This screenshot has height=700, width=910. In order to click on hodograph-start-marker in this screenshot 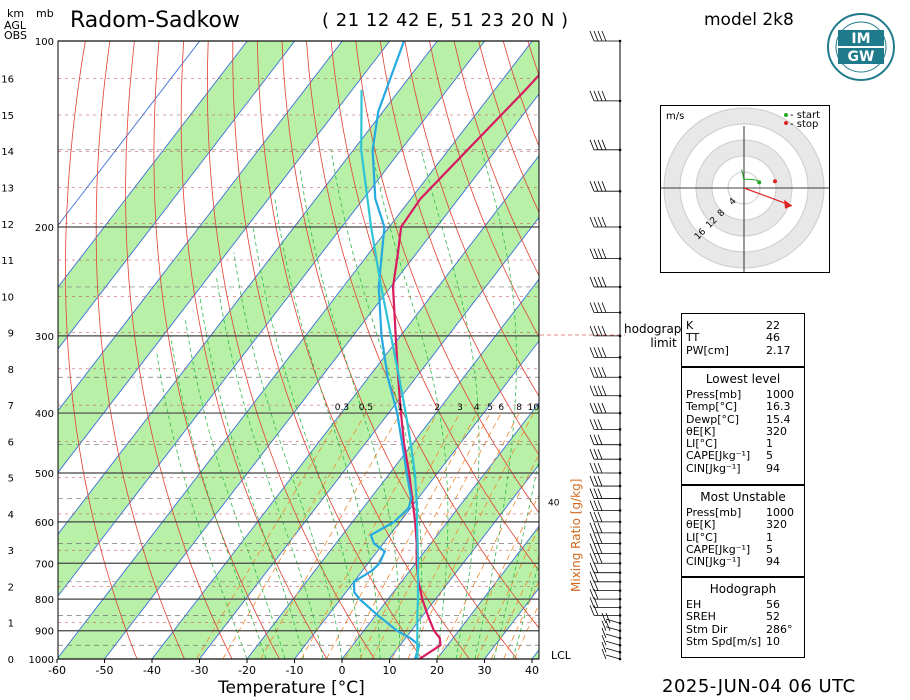, I will do `click(759, 182)`.